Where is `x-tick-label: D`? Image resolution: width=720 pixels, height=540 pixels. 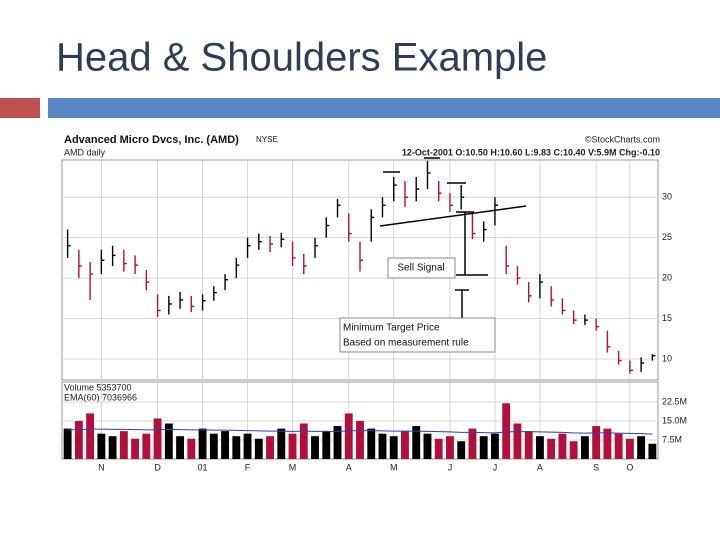
x-tick-label: D is located at coordinates (157, 467).